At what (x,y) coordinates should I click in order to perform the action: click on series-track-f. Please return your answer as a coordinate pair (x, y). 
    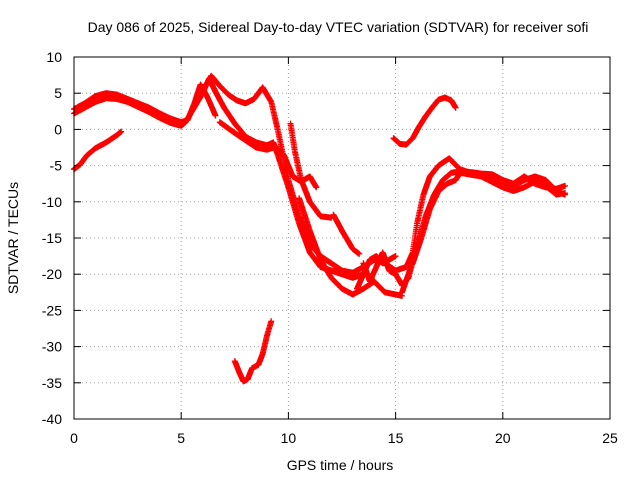
    Looking at the image, I should click on (311, 170).